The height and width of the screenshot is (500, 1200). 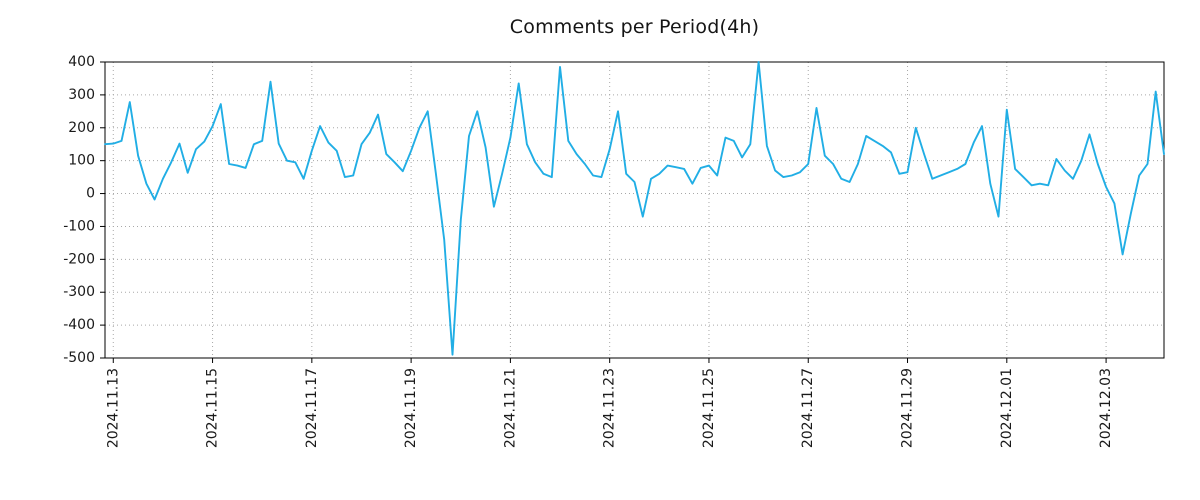 I want to click on y-tick-label: 100, so click(x=81, y=161).